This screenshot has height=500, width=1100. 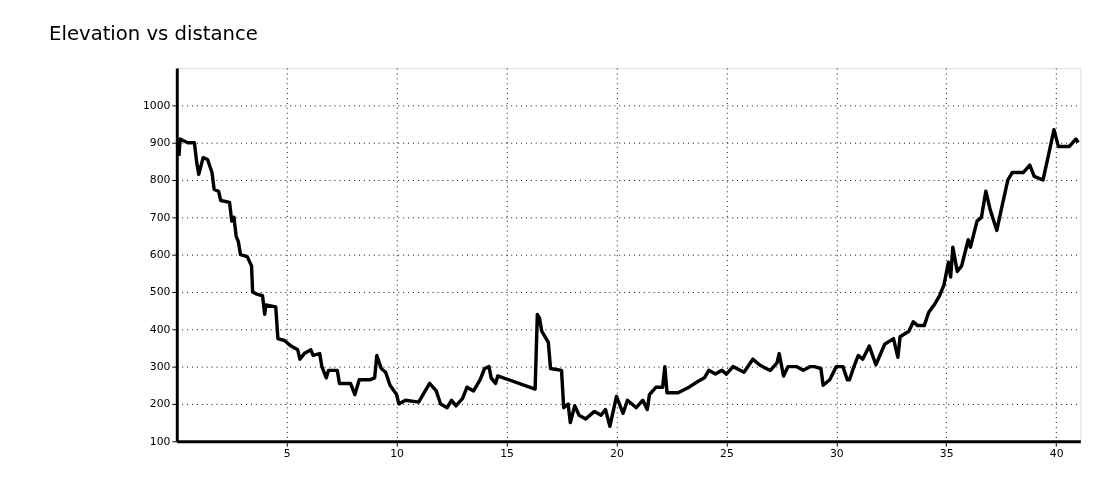 I want to click on y-tick-label: 400, so click(x=160, y=329).